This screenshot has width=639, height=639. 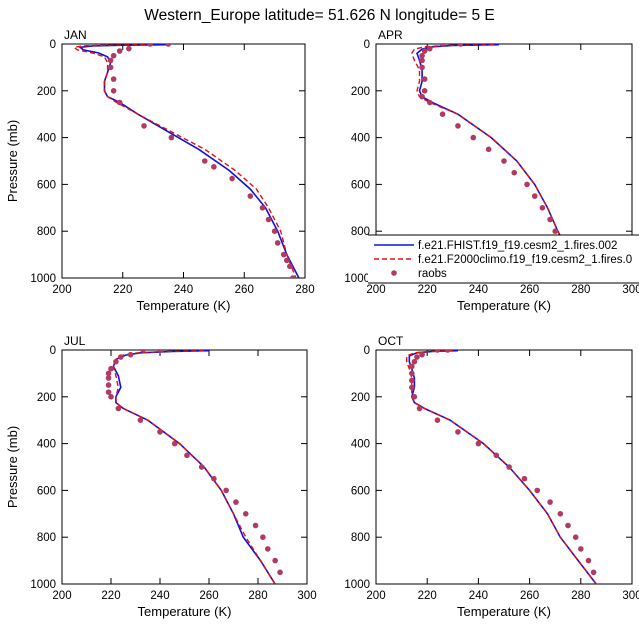 I want to click on y-tick-label-jan: 200, so click(x=46, y=92).